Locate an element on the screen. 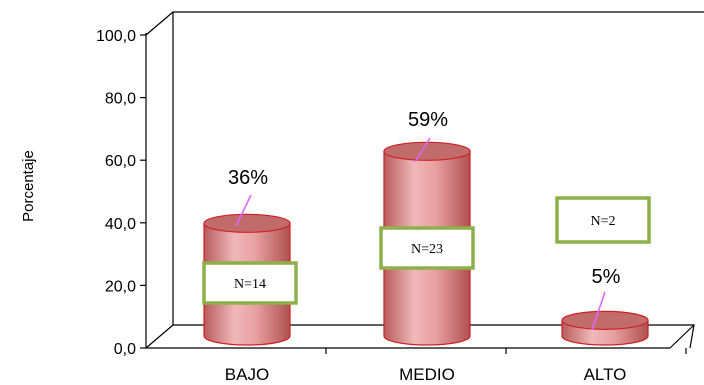  bar-alto is located at coordinates (605, 328).